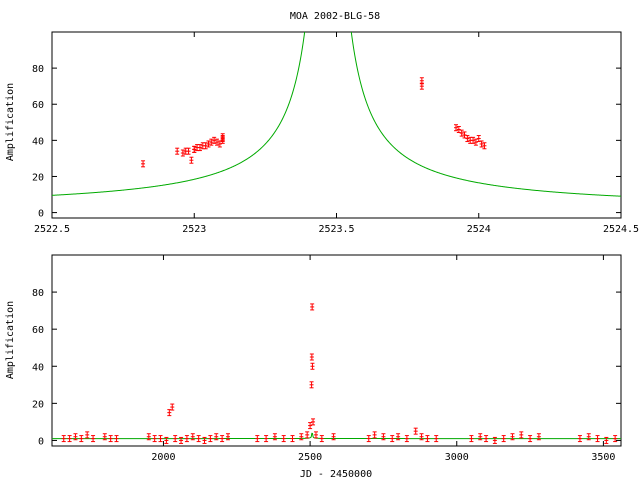  Describe the element at coordinates (335, 16) in the screenshot. I see `chart-title: MOA 2002-BLG-58` at that location.